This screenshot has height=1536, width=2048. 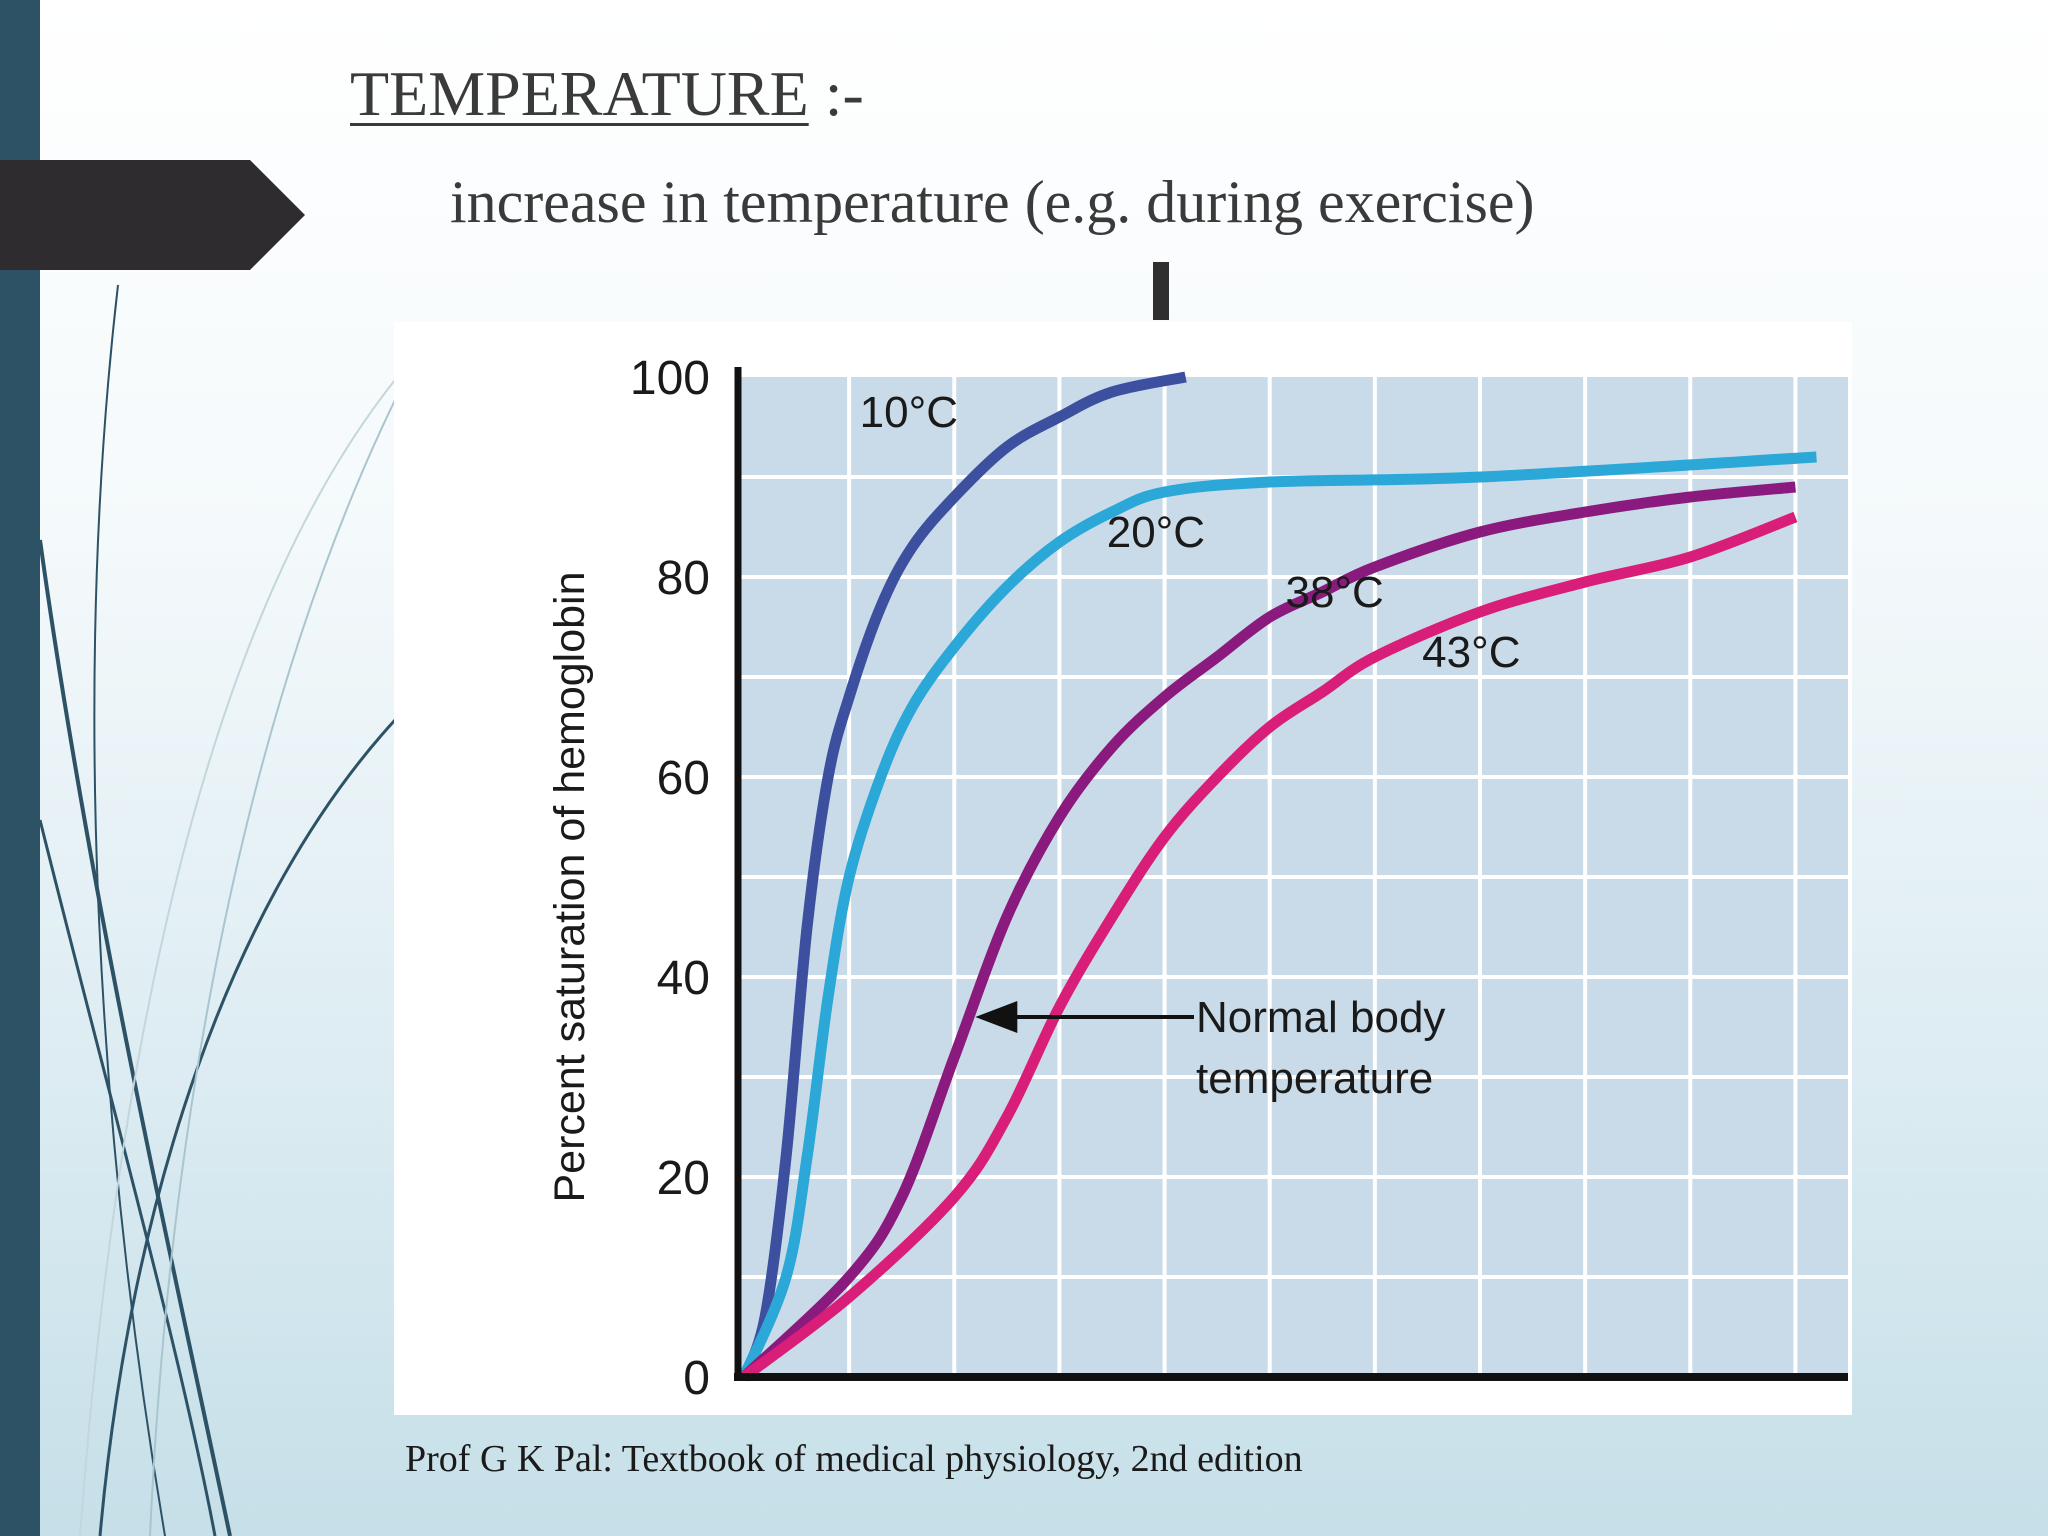 What do you see at coordinates (962, 875) in the screenshot?
I see `series-line` at bounding box center [962, 875].